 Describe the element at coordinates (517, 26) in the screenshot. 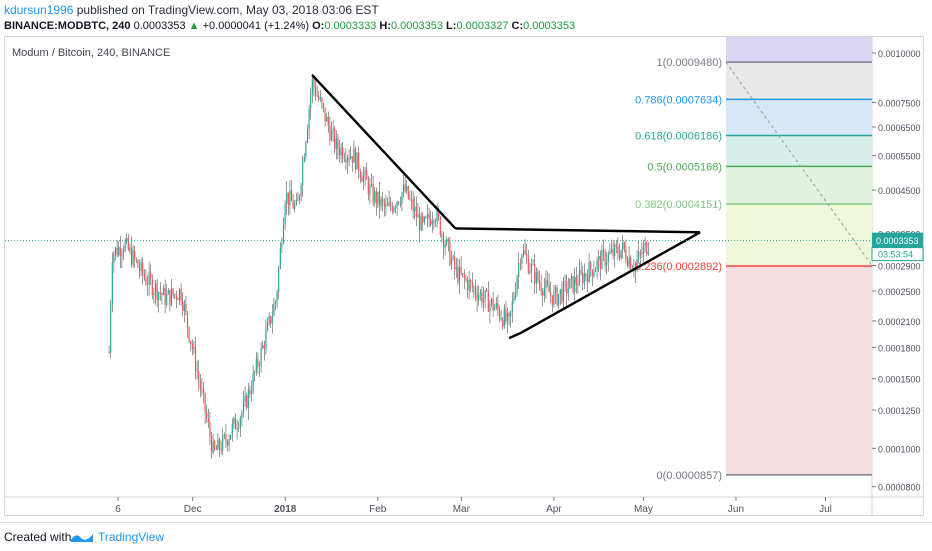

I see `close-label: C:` at that location.